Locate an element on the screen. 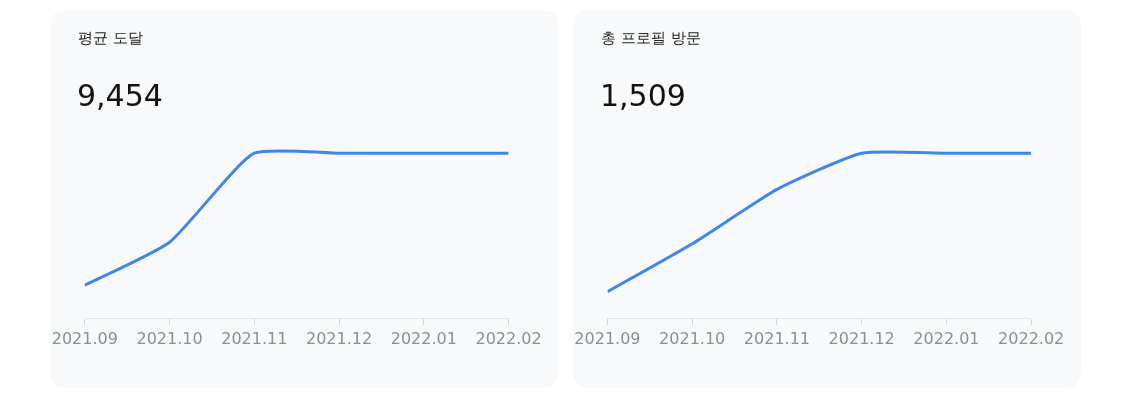 The height and width of the screenshot is (404, 1132). chart-title: 평균 도달 is located at coordinates (110, 38).